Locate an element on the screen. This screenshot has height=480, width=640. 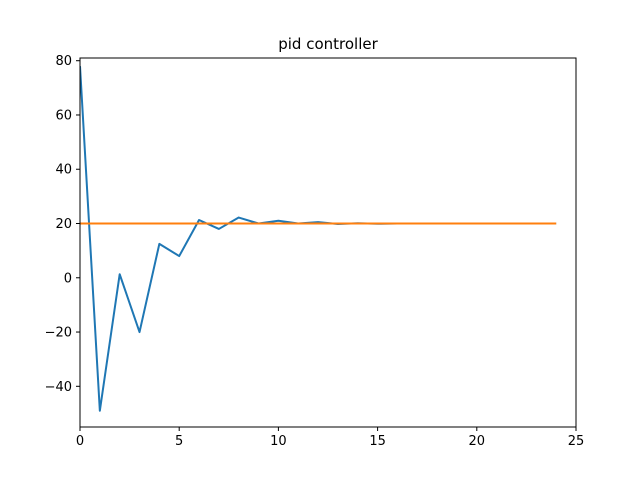
y-tick-label: −40 is located at coordinates (58, 387).